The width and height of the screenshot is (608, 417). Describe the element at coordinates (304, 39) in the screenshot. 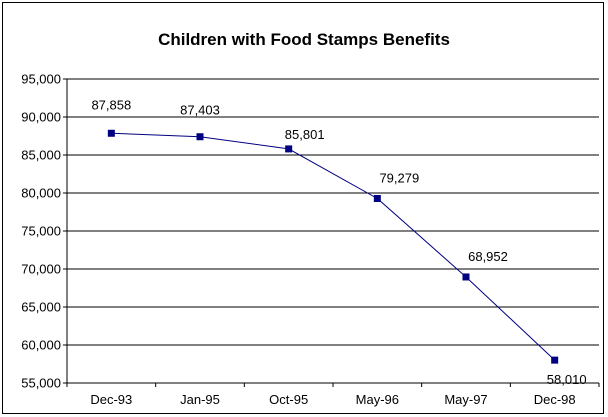

I see `chart-title: Children with Food Stamps Benefits` at that location.